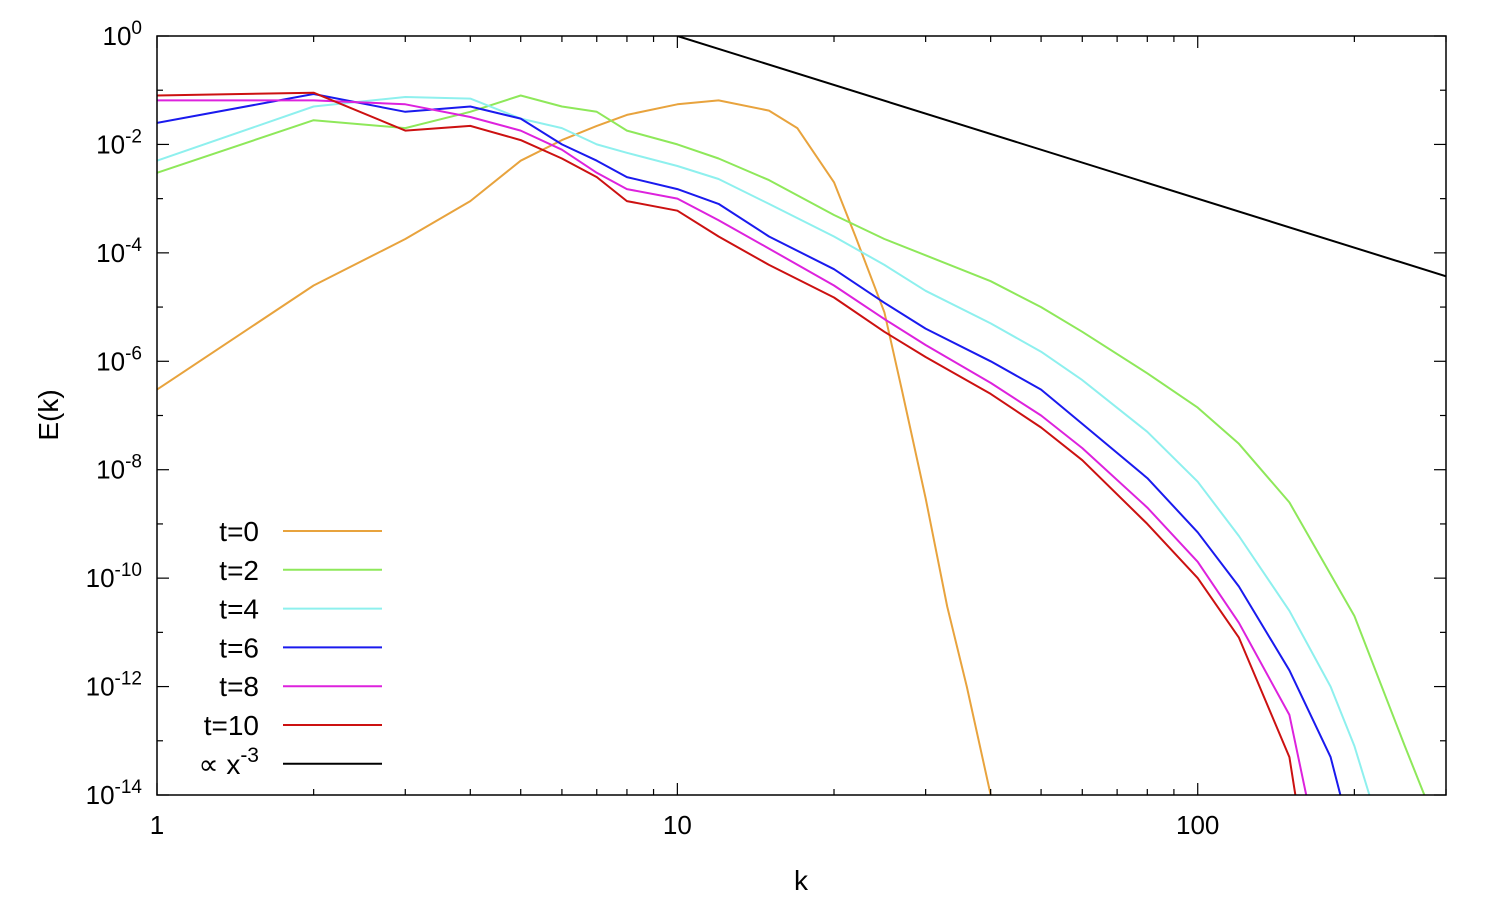  I want to click on legend: t=0 t=2 t=4 t=6 t=8 t=10∝ x-3, so click(290, 648).